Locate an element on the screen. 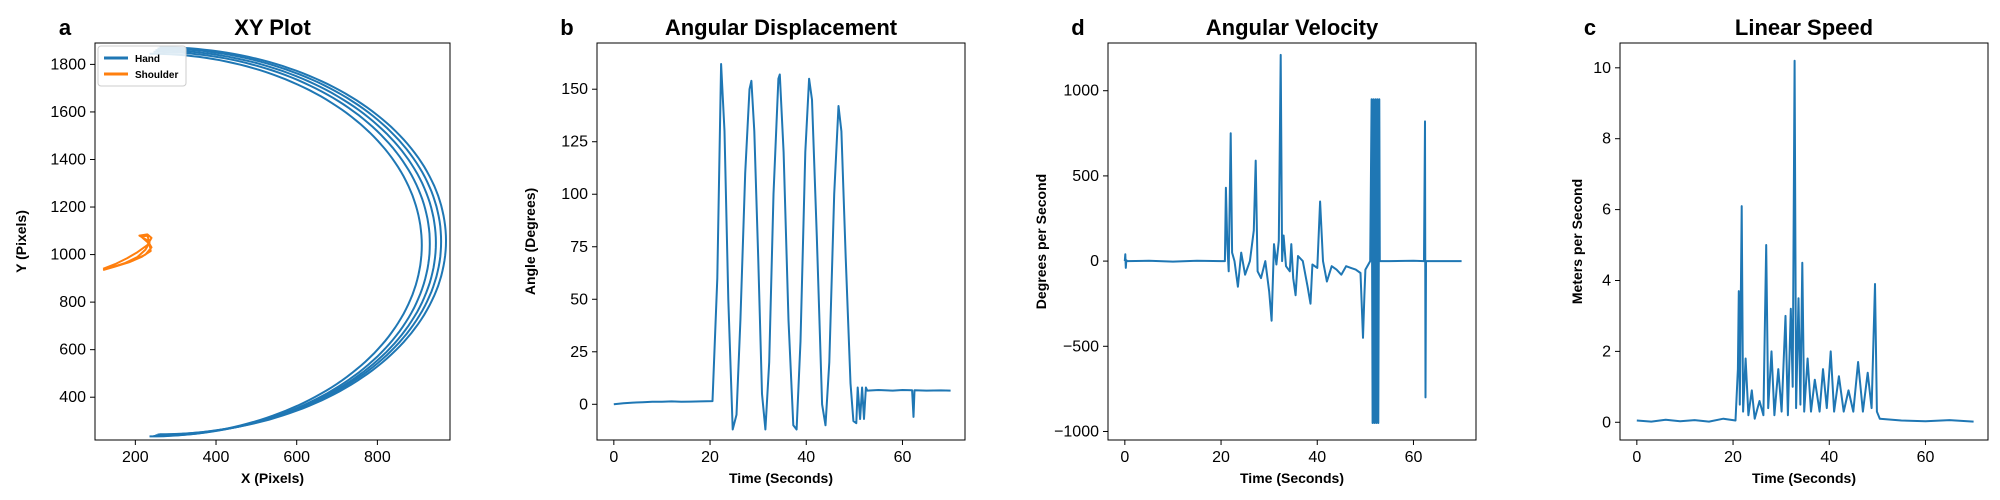 The height and width of the screenshot is (500, 2000). panel-letter: a is located at coordinates (65, 27).